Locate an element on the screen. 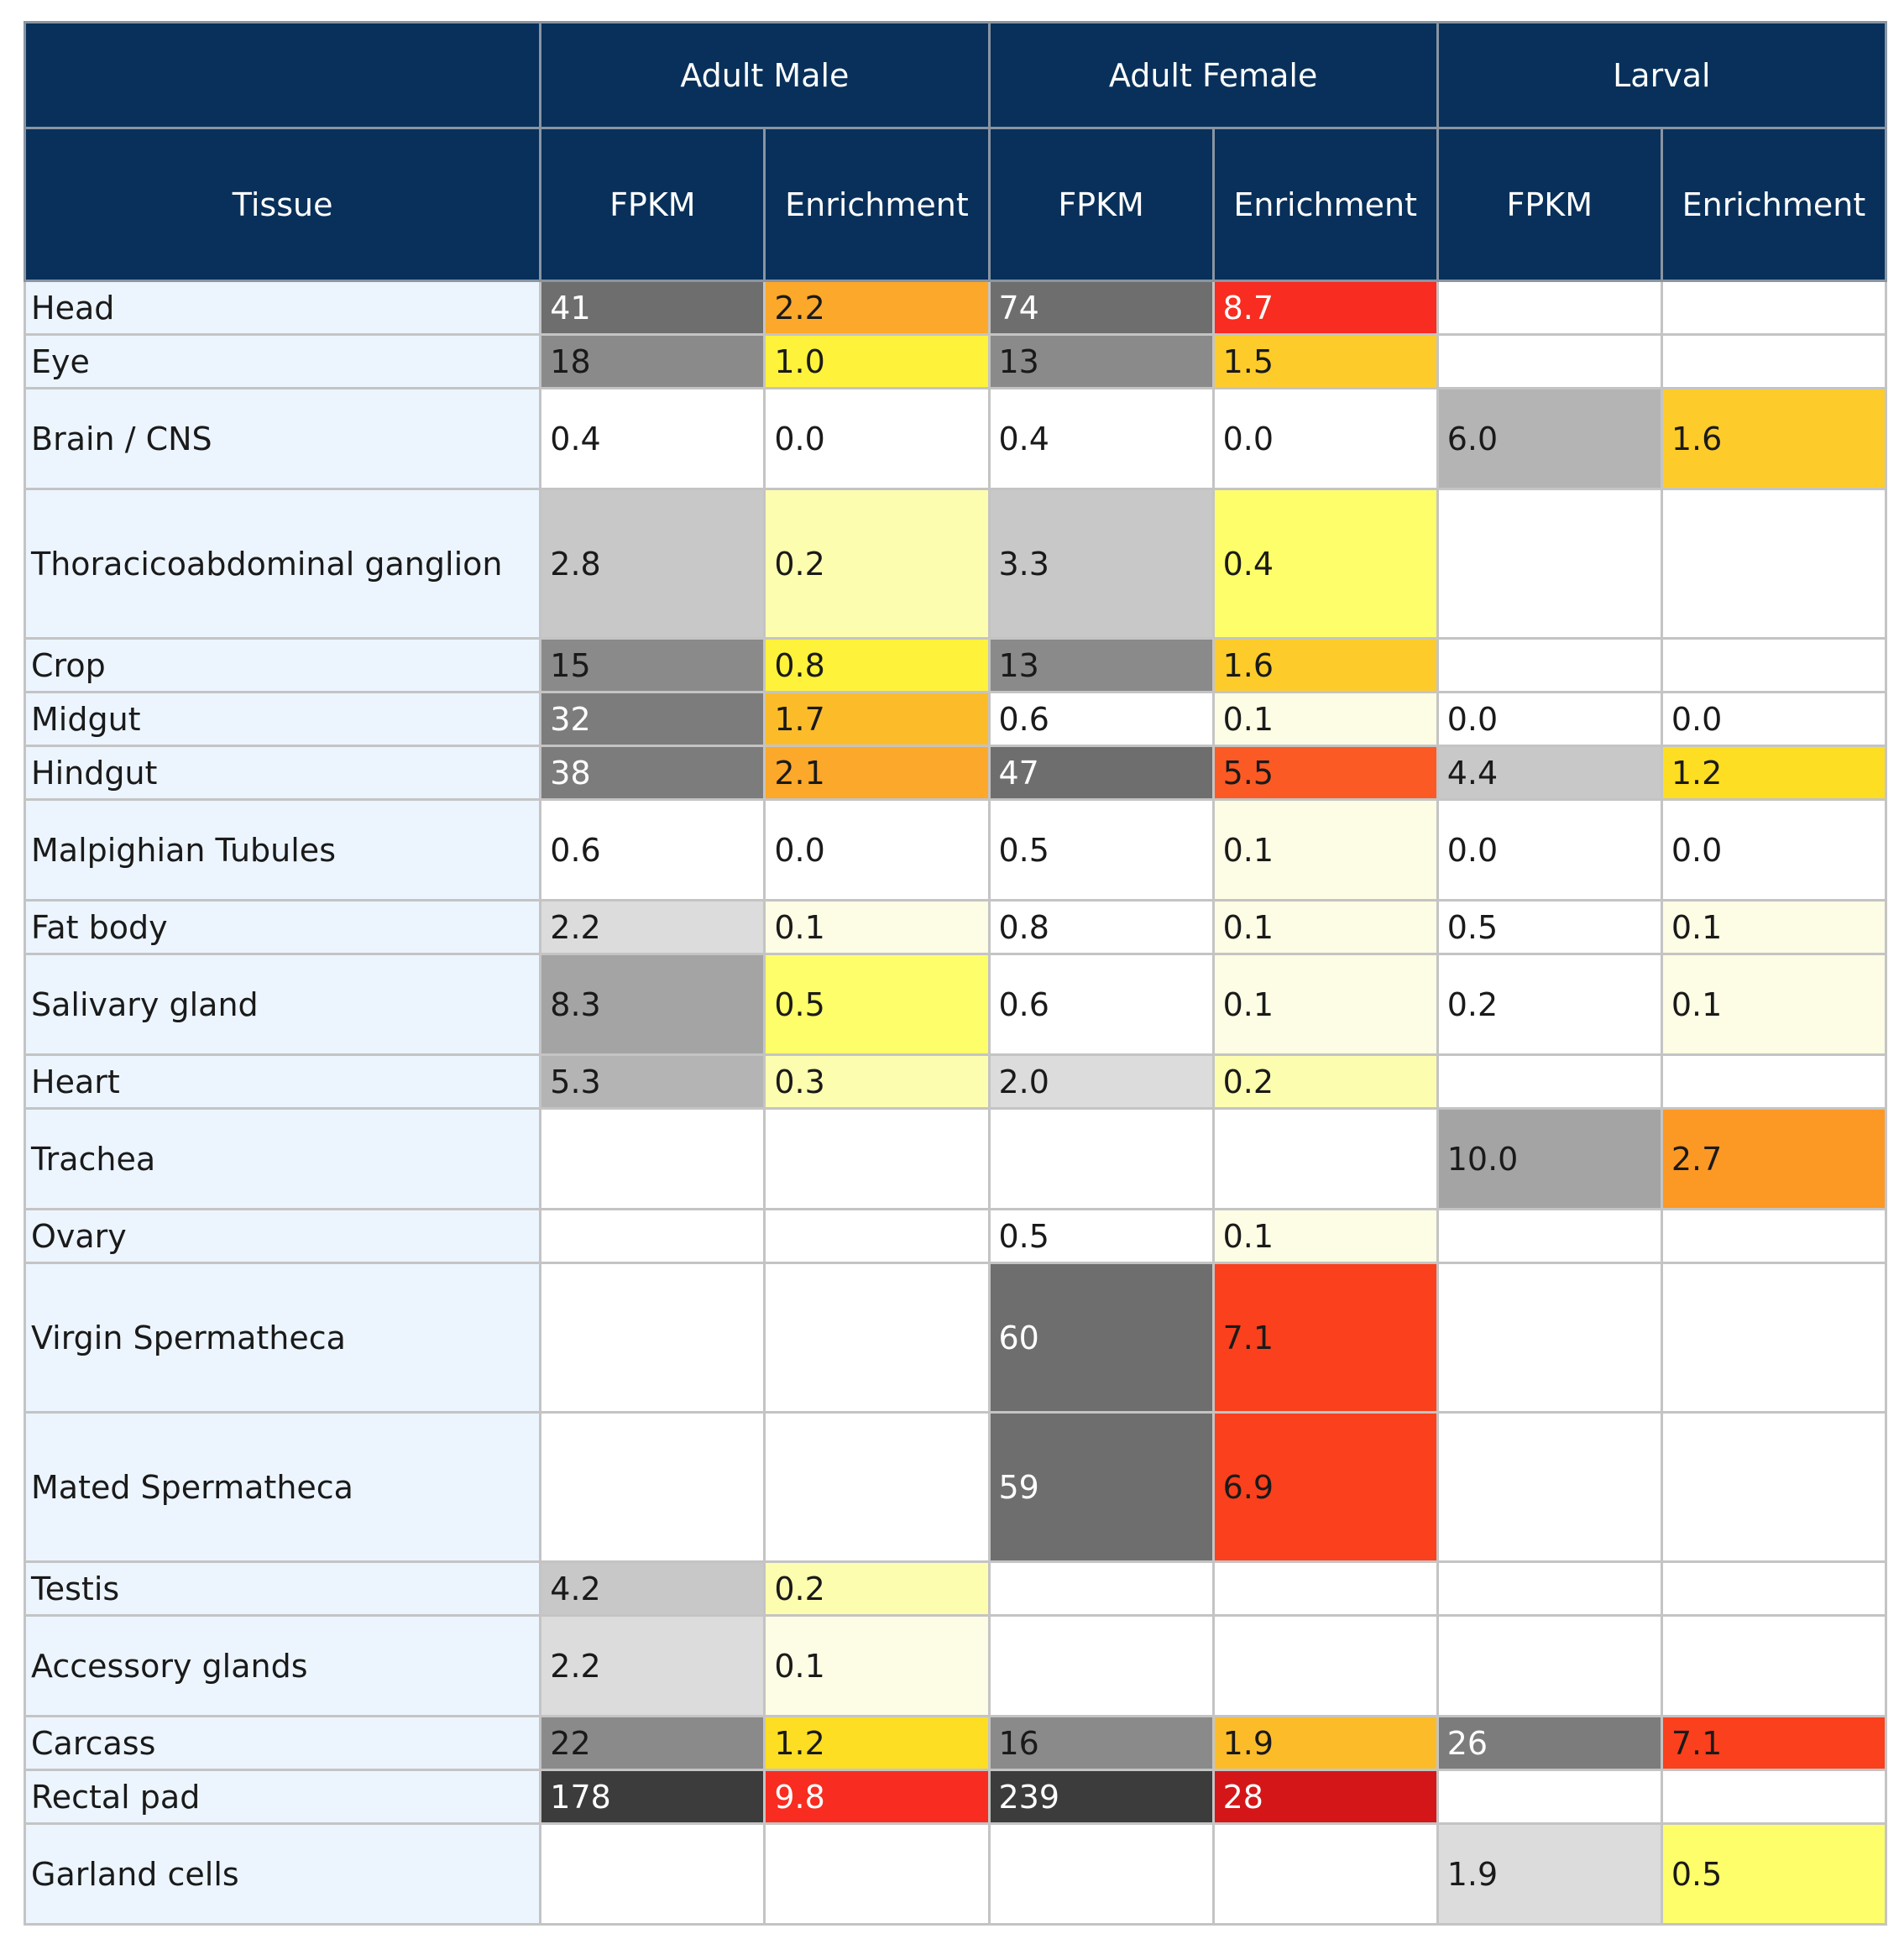 The width and height of the screenshot is (1904, 1939). tissue-name: Eye is located at coordinates (282, 361).